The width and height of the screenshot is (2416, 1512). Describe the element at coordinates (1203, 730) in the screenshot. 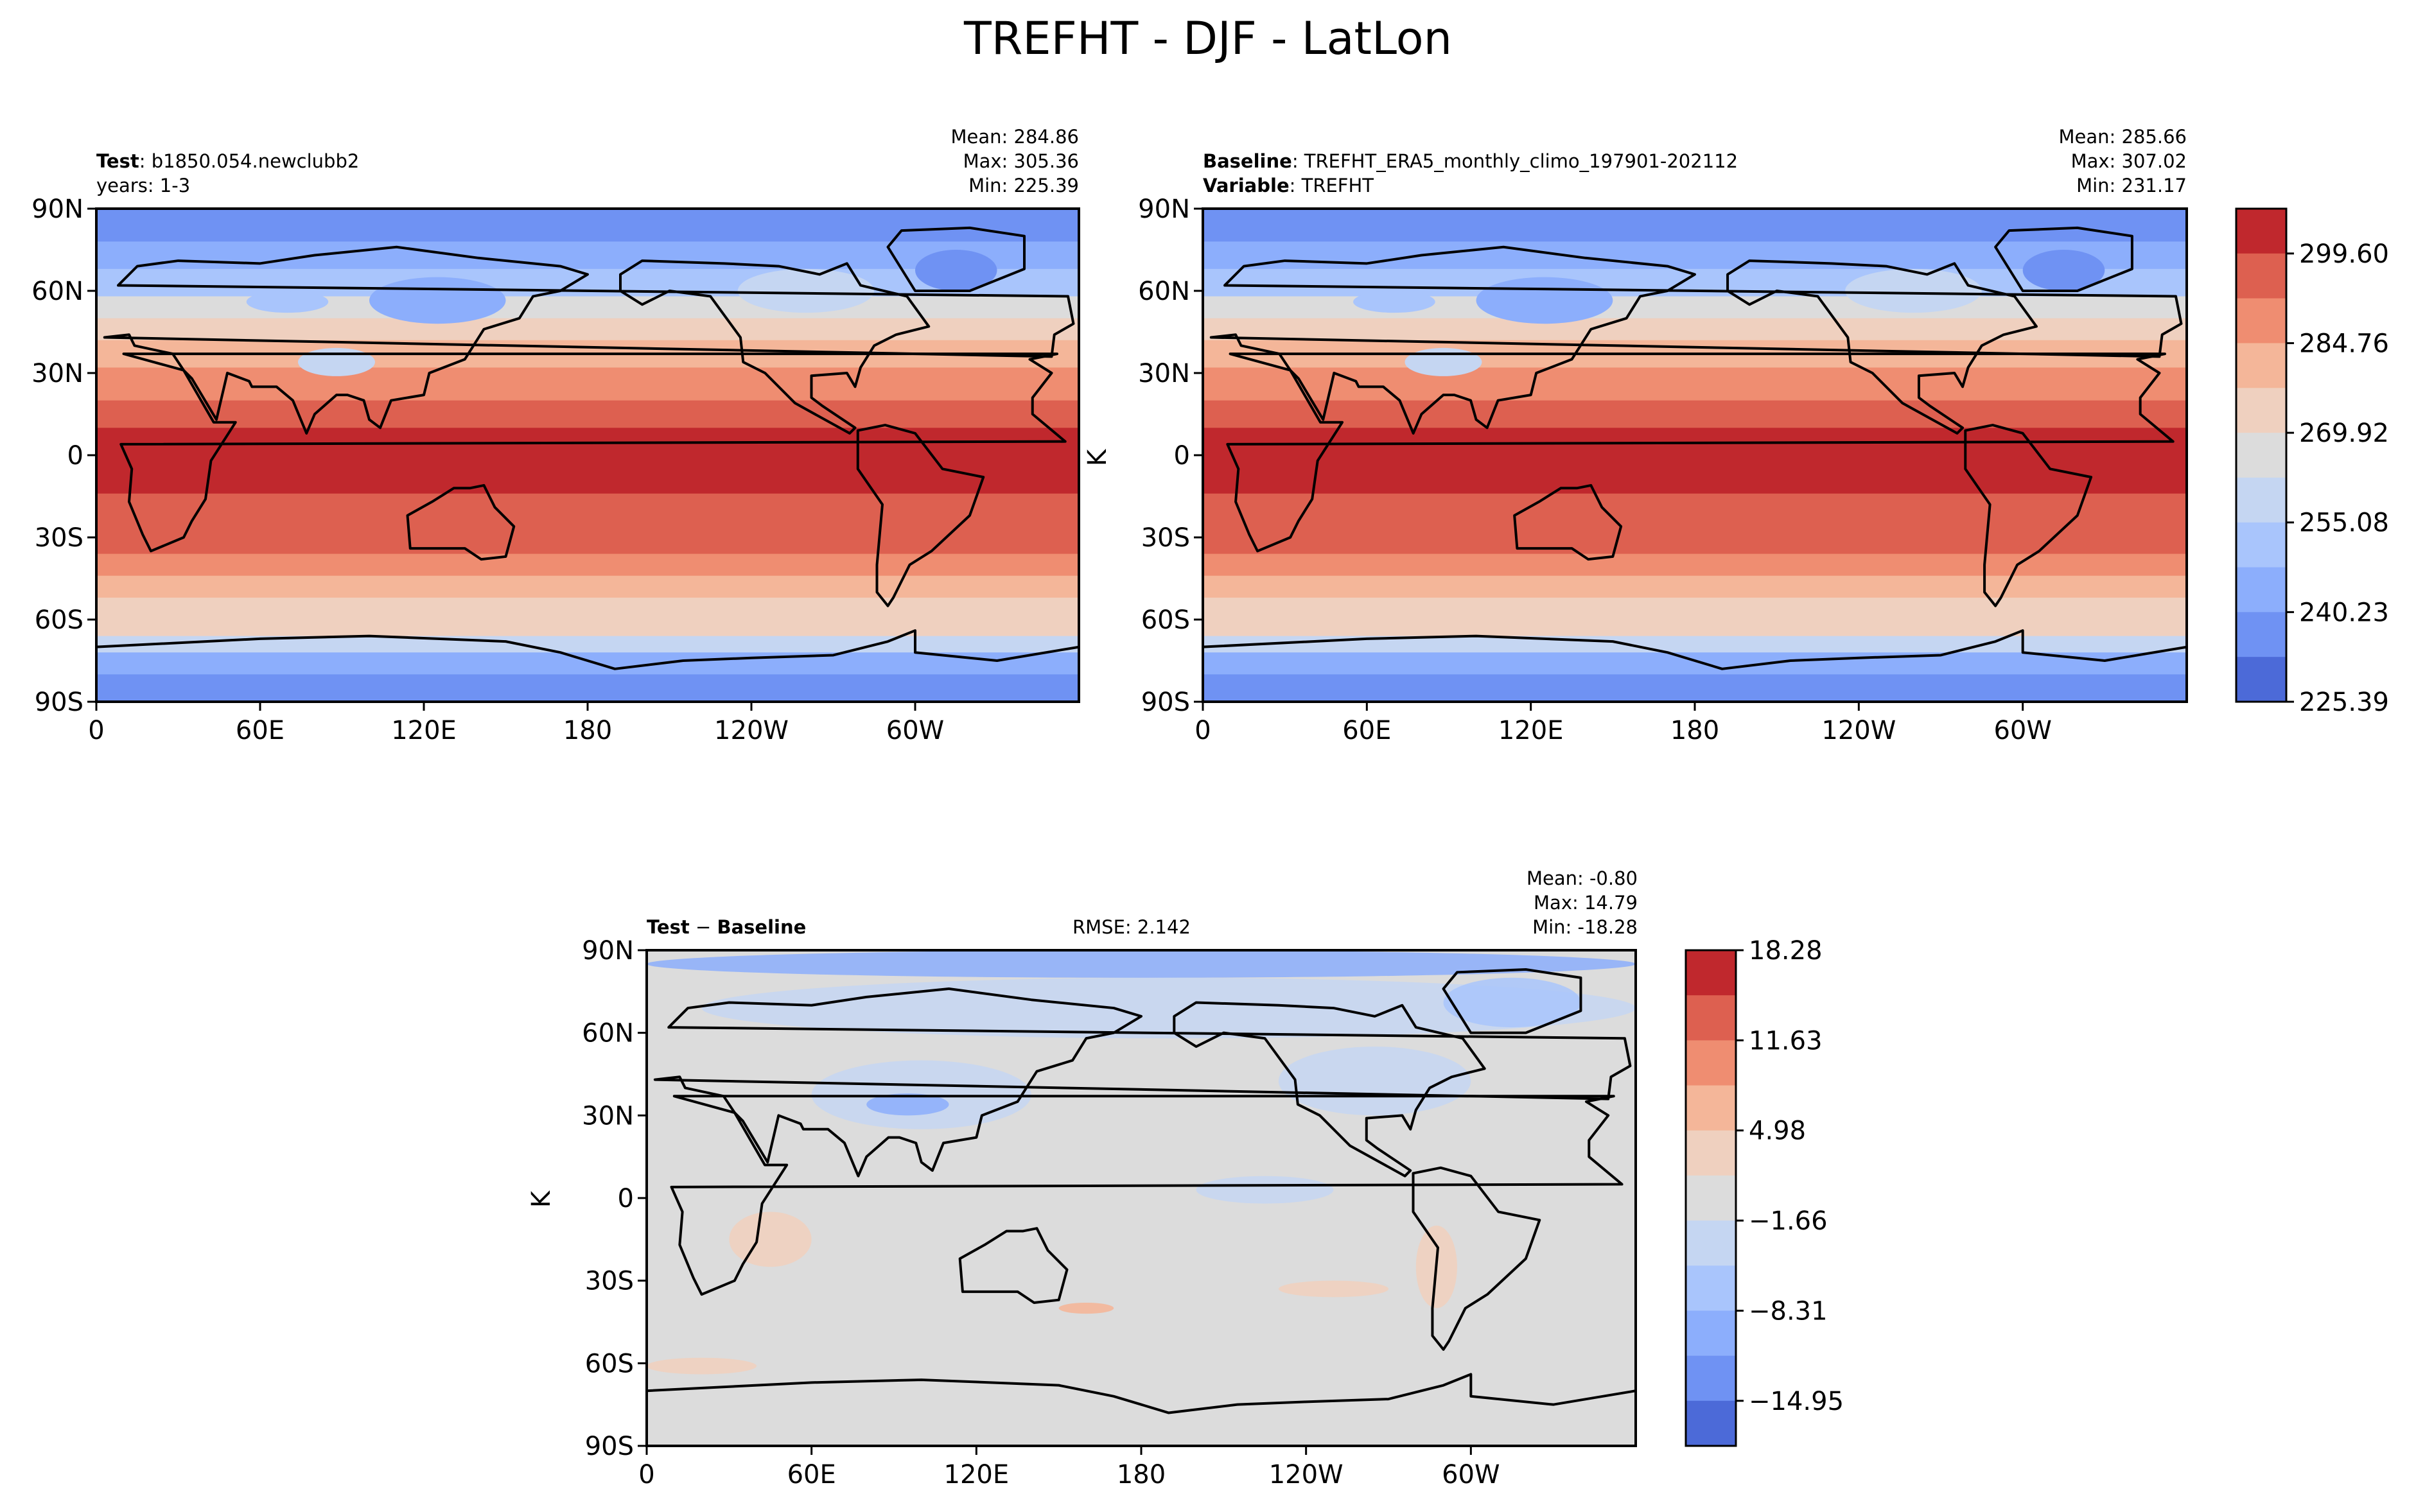

I see `baseline-lon-tick-label: 0` at that location.